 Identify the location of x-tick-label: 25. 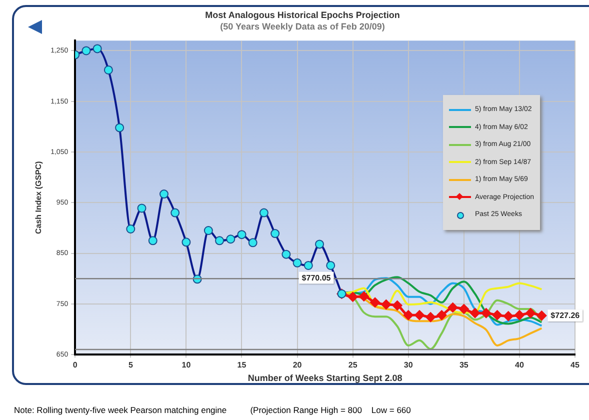
(353, 365).